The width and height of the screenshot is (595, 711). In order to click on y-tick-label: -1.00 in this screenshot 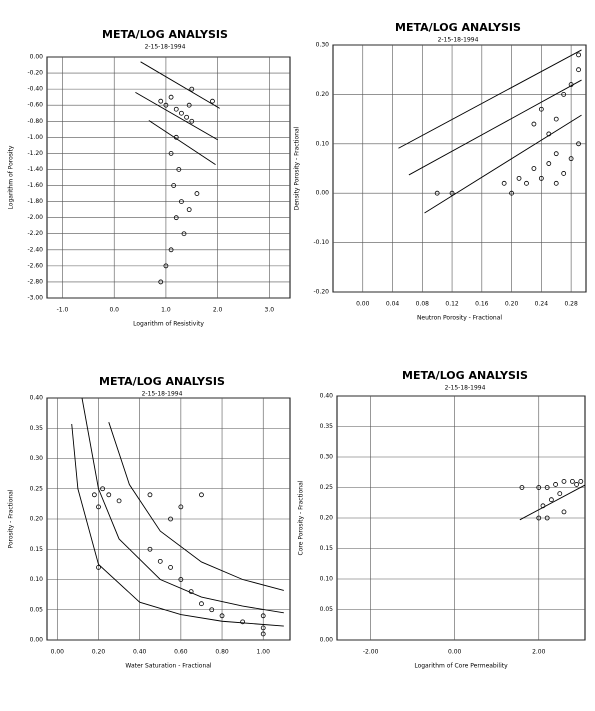, I will do `click(35, 137)`.